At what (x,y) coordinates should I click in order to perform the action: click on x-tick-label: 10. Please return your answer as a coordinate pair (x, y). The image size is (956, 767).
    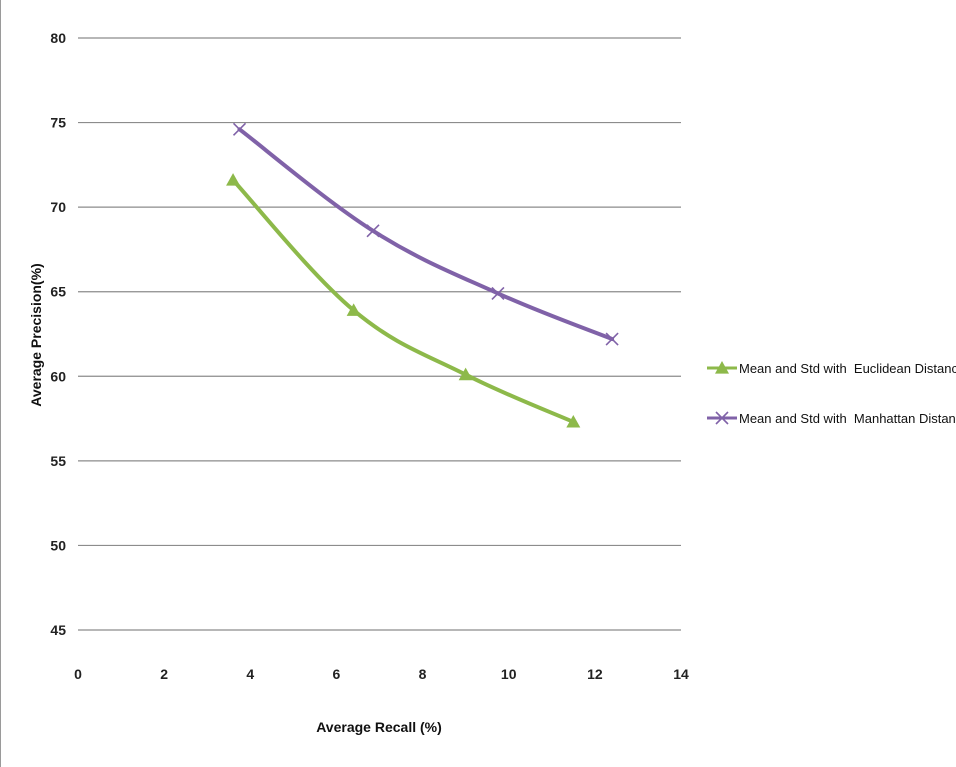
    Looking at the image, I should click on (509, 674).